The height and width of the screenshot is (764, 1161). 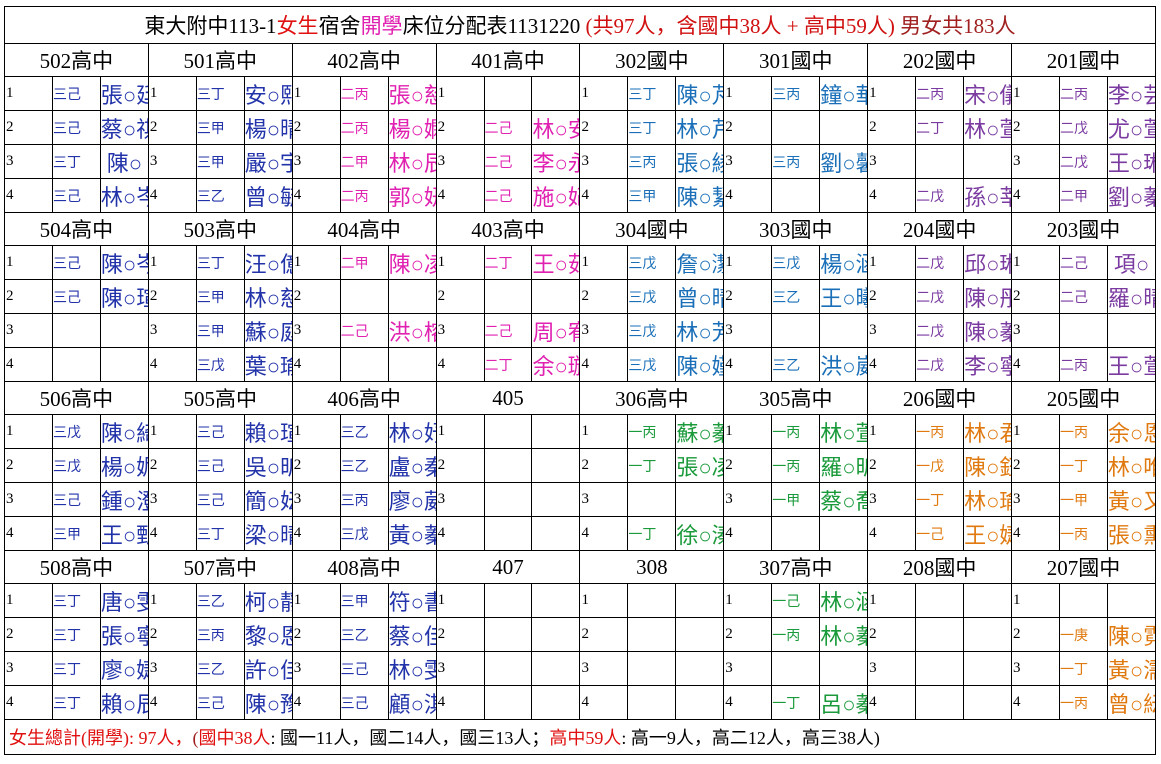 What do you see at coordinates (1083, 634) in the screenshot?
I see `class-name: 一庚` at bounding box center [1083, 634].